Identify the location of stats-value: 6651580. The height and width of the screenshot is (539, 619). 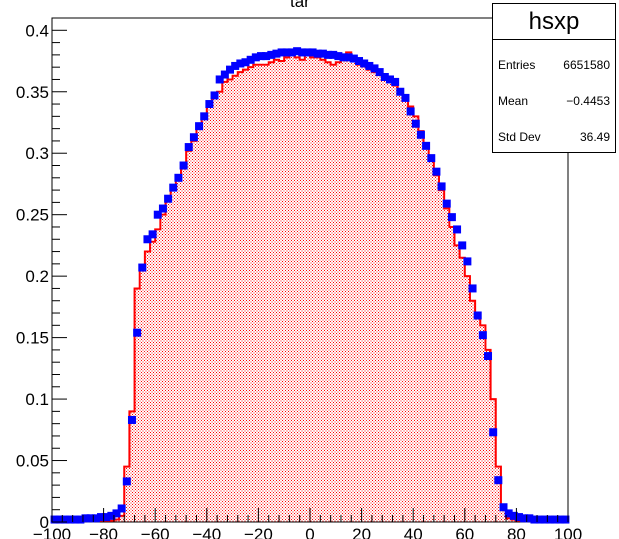
(586, 65).